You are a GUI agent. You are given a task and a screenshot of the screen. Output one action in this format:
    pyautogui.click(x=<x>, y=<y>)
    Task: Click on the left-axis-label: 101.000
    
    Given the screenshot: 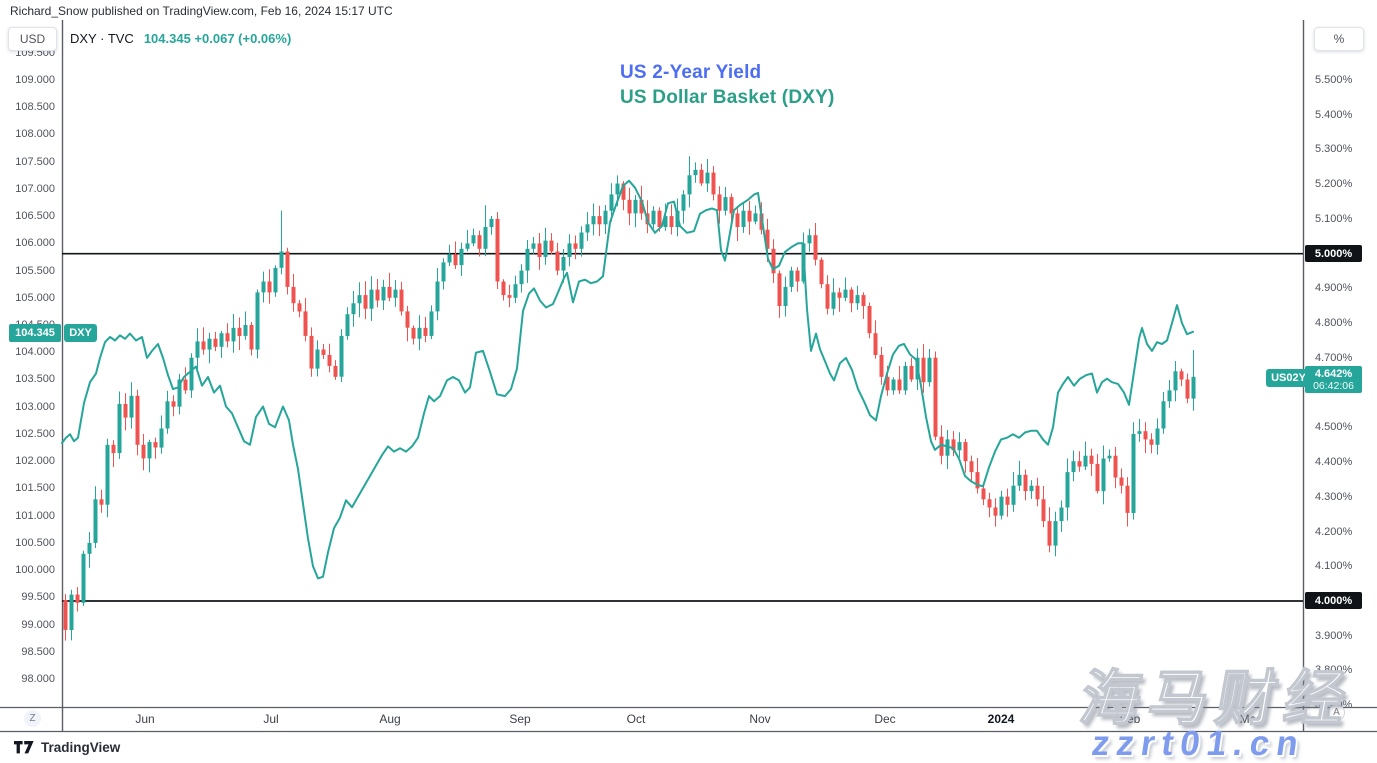 What is the action you would take?
    pyautogui.click(x=35, y=515)
    